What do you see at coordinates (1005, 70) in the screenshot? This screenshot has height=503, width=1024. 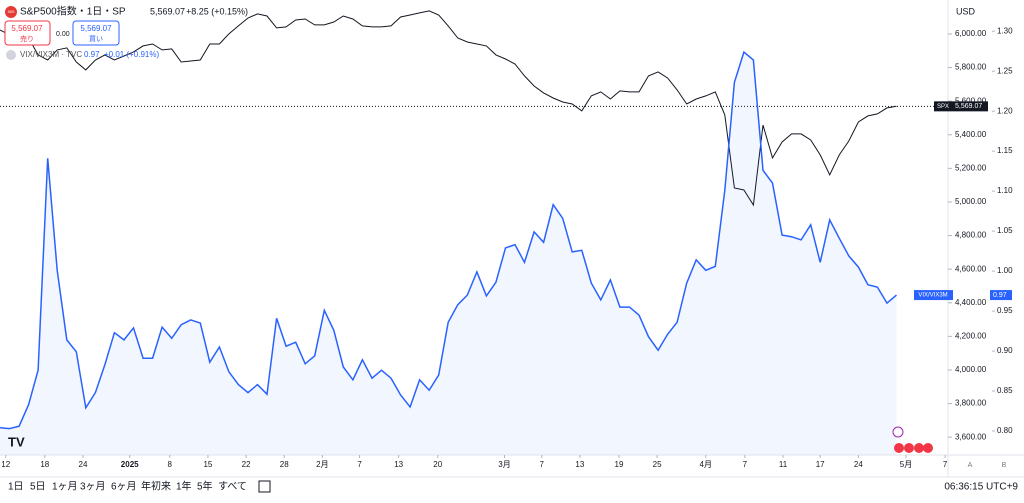 I see `y2-tick-label: 1.25` at bounding box center [1005, 70].